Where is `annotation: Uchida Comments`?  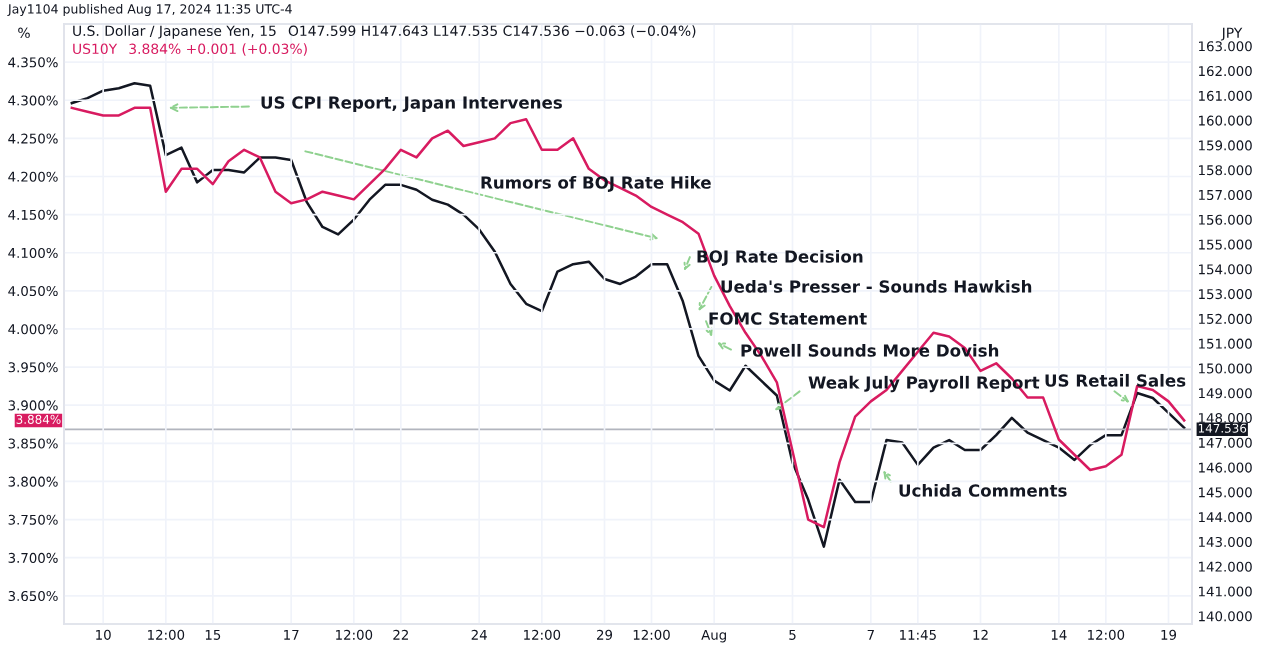 annotation: Uchida Comments is located at coordinates (983, 490).